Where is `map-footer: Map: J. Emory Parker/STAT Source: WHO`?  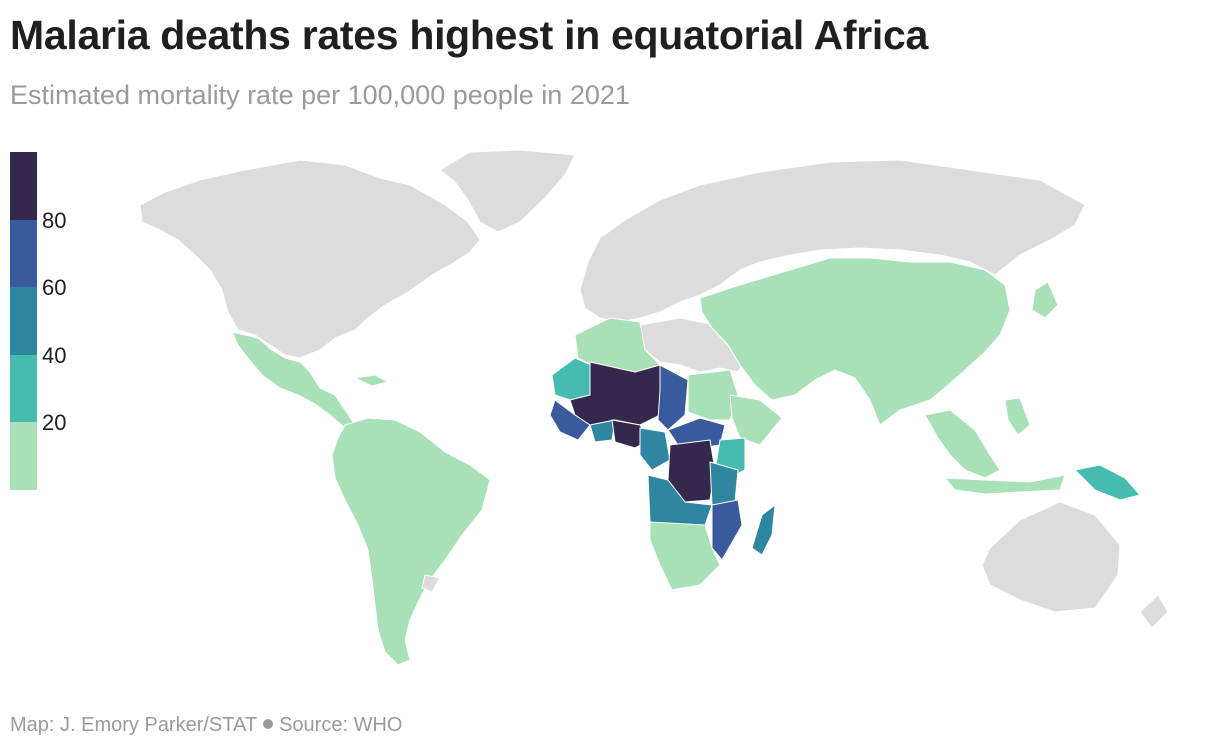
map-footer: Map: J. Emory Parker/STAT Source: WHO is located at coordinates (206, 725).